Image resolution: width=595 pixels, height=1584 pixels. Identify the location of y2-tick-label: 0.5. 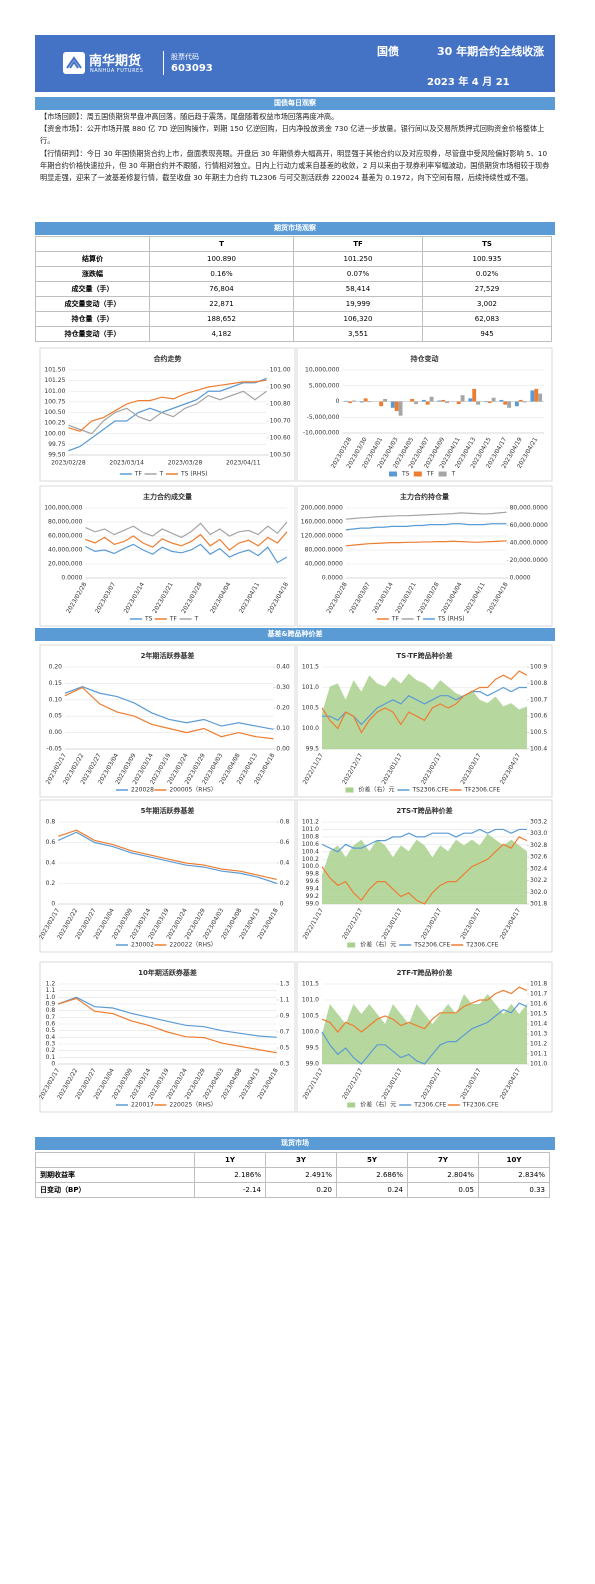
(285, 1048).